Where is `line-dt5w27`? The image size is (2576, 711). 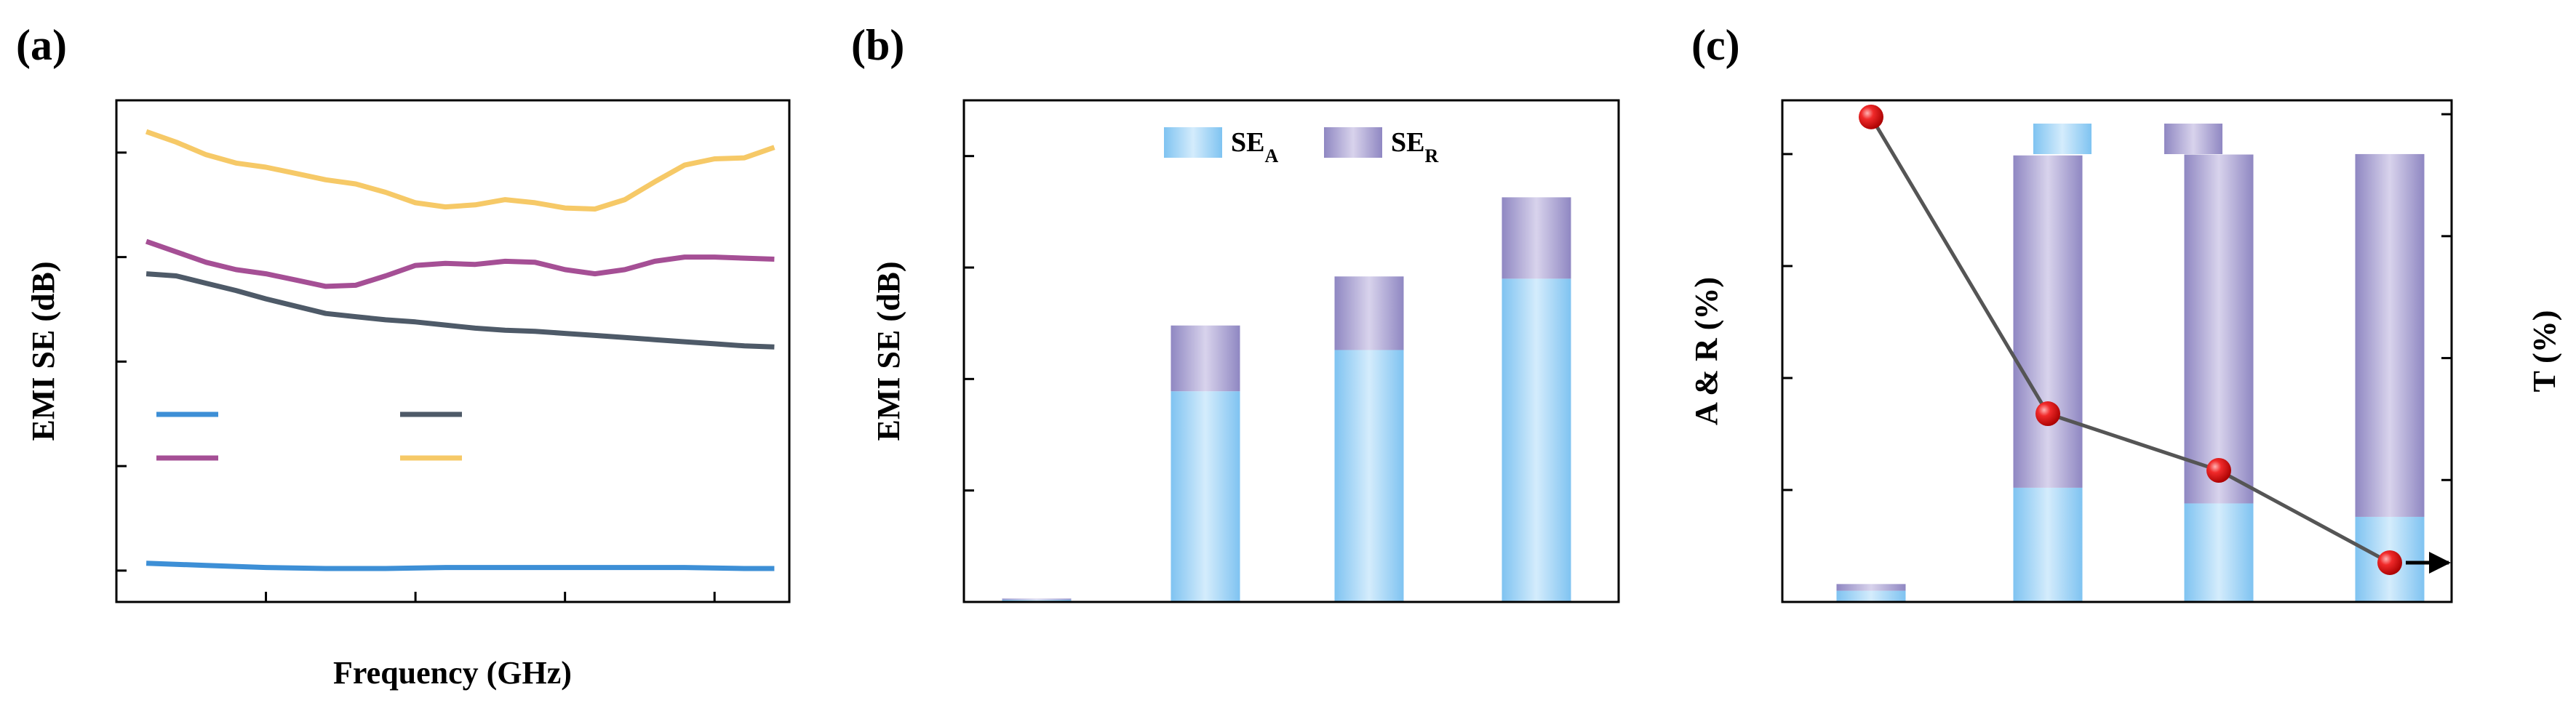
line-dt5w27 is located at coordinates (460, 171).